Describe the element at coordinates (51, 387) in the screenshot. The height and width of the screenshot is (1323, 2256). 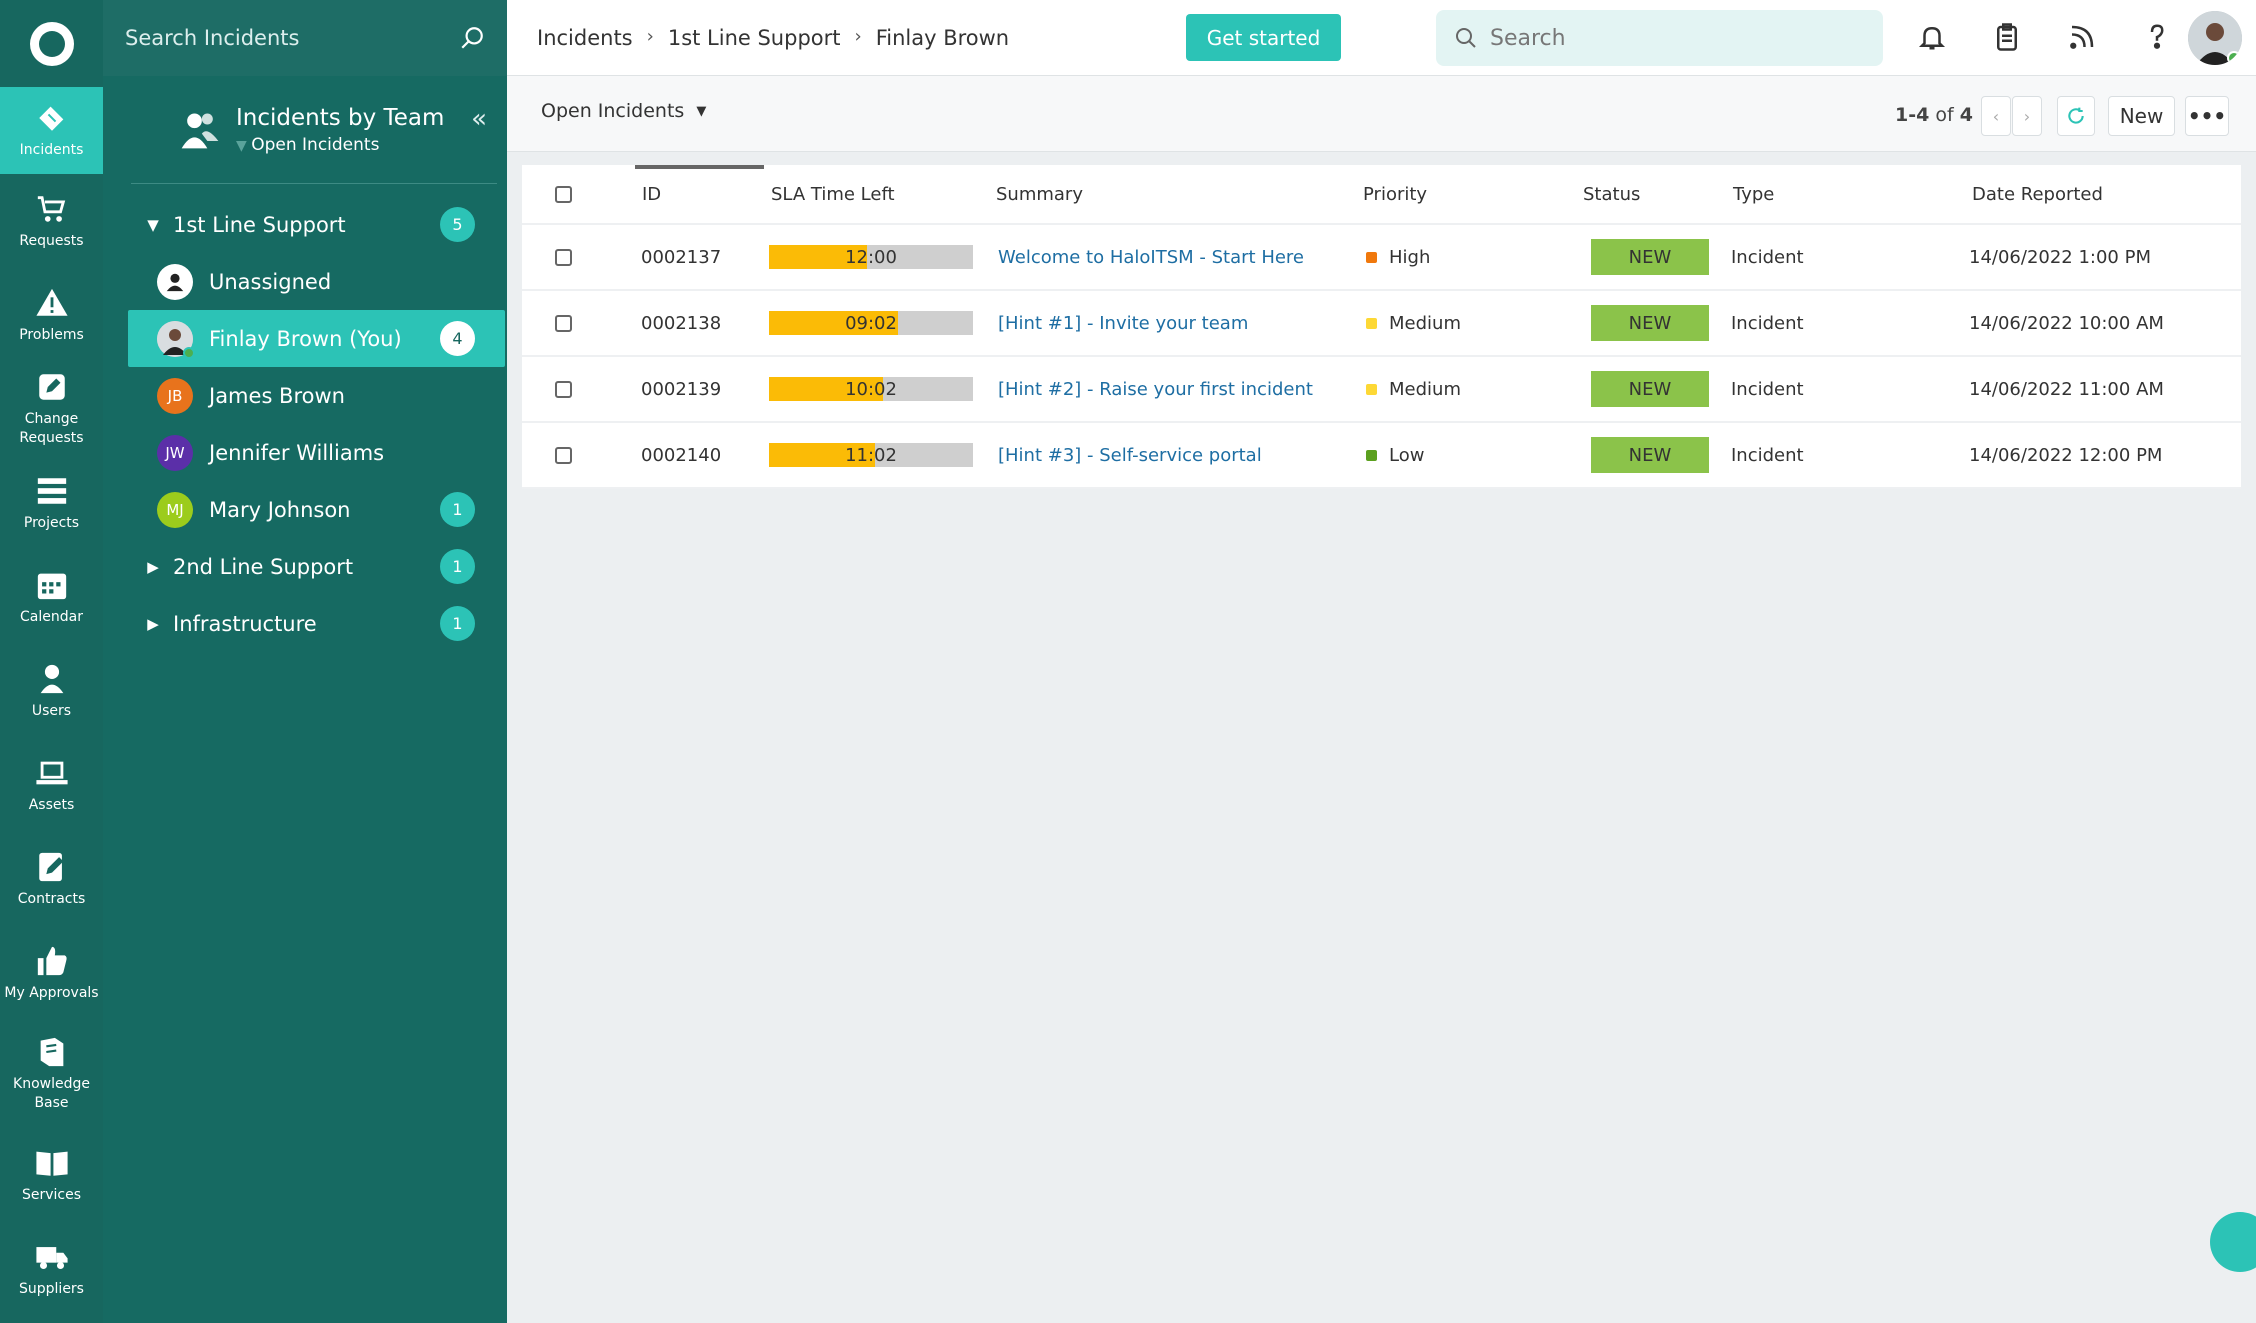
I see `edit-icon` at that location.